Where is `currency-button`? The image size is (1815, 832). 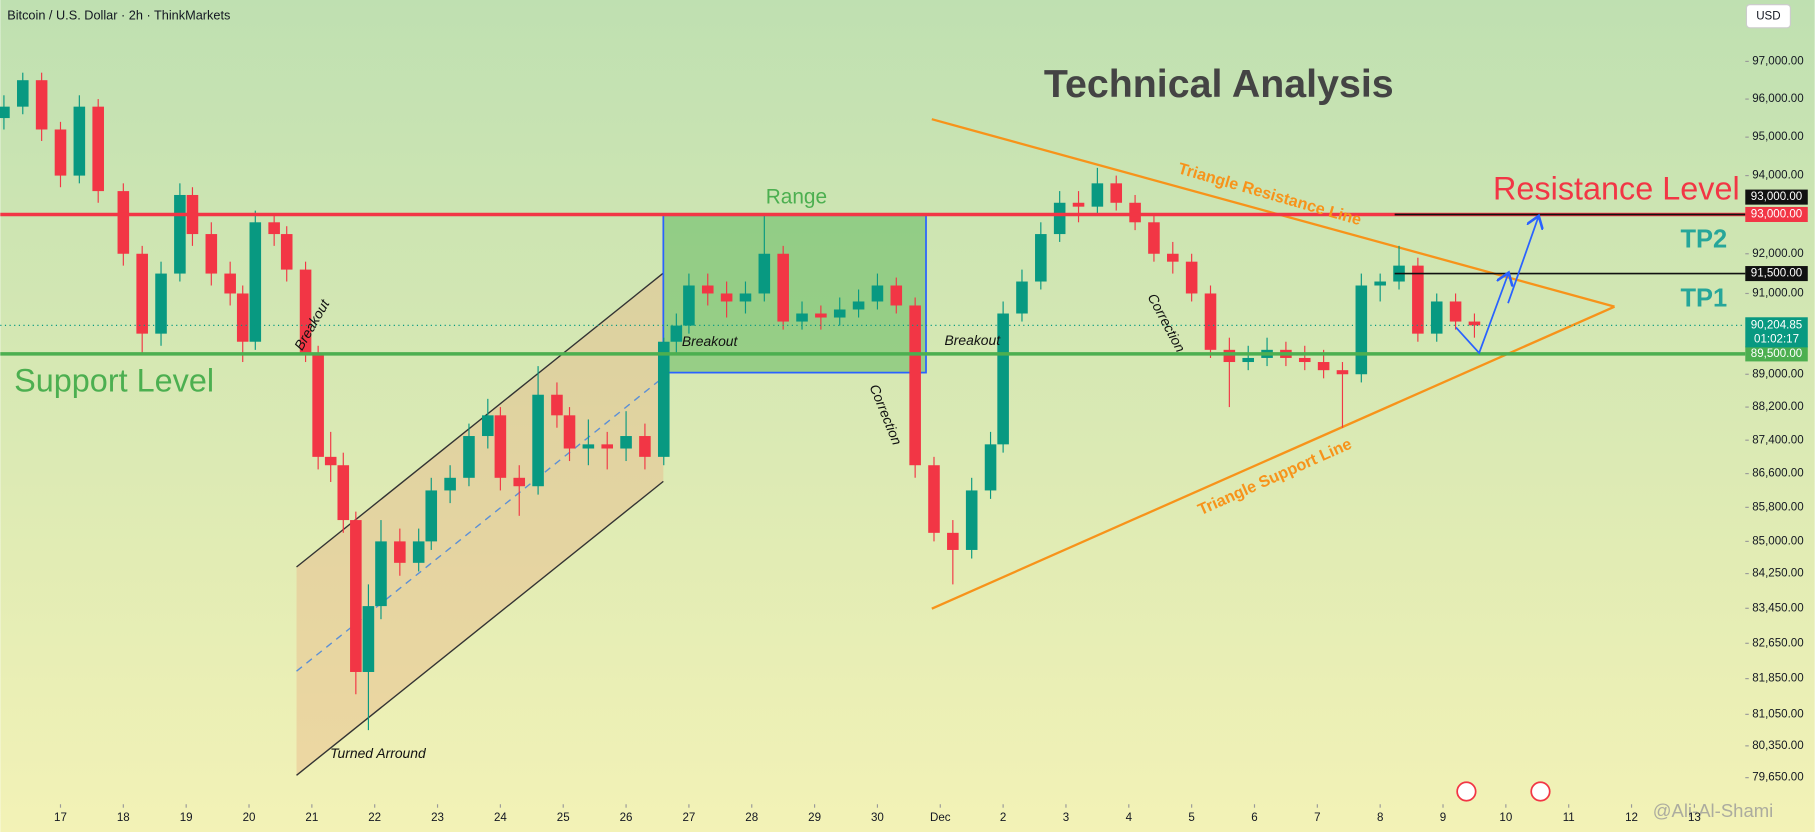
currency-button is located at coordinates (1768, 16).